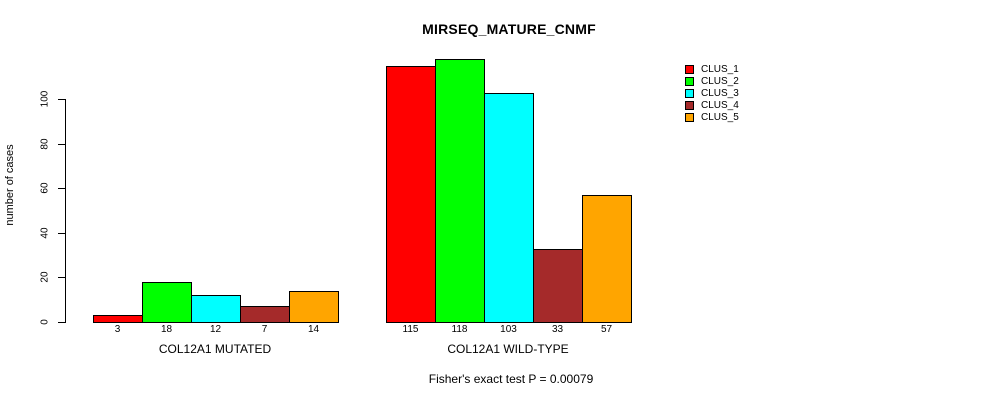  I want to click on y-tick-label: 20, so click(45, 277).